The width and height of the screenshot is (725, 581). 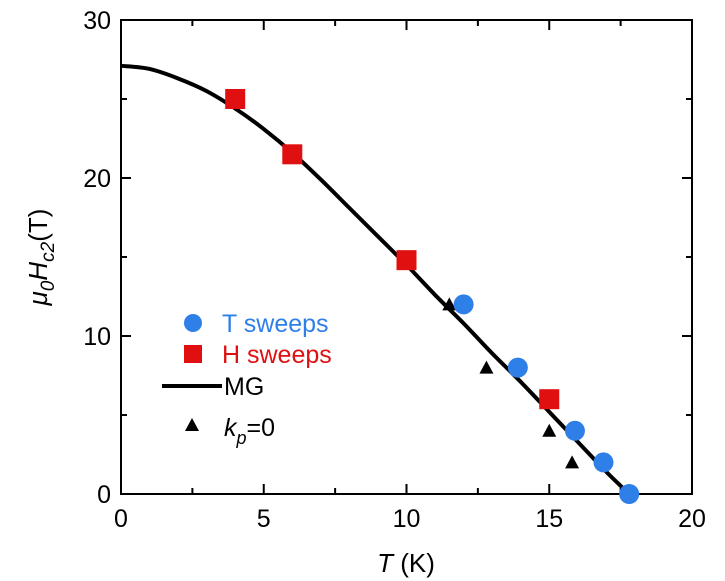 I want to click on x-tick-label: 0, so click(x=121, y=519).